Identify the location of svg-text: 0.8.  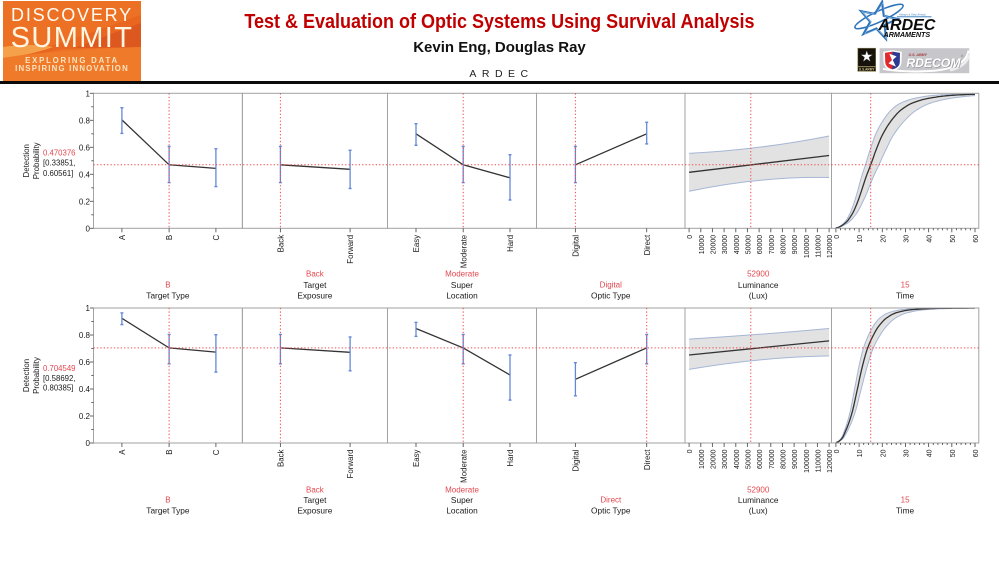
(85, 335).